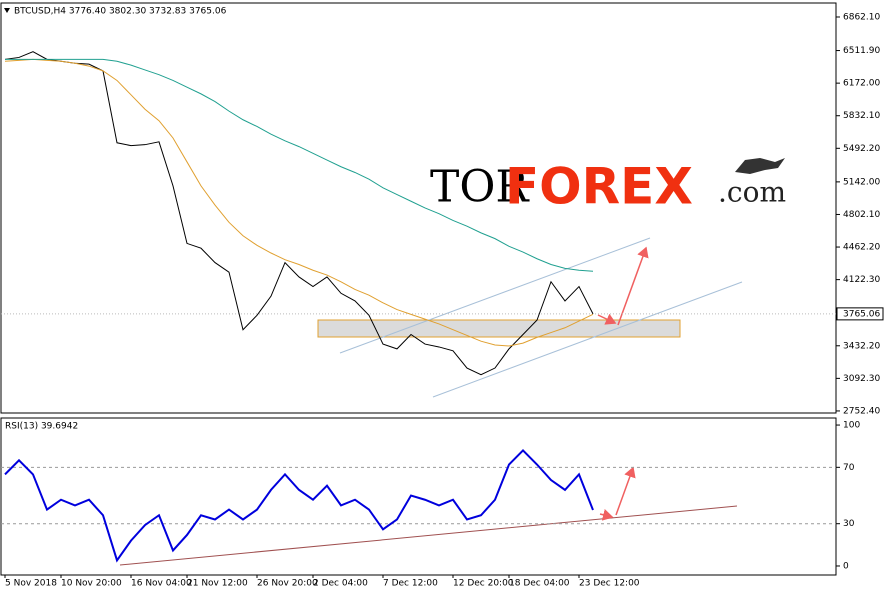 This screenshot has height=598, width=886. What do you see at coordinates (861, 215) in the screenshot?
I see `y-tick-label: 4802.10` at bounding box center [861, 215].